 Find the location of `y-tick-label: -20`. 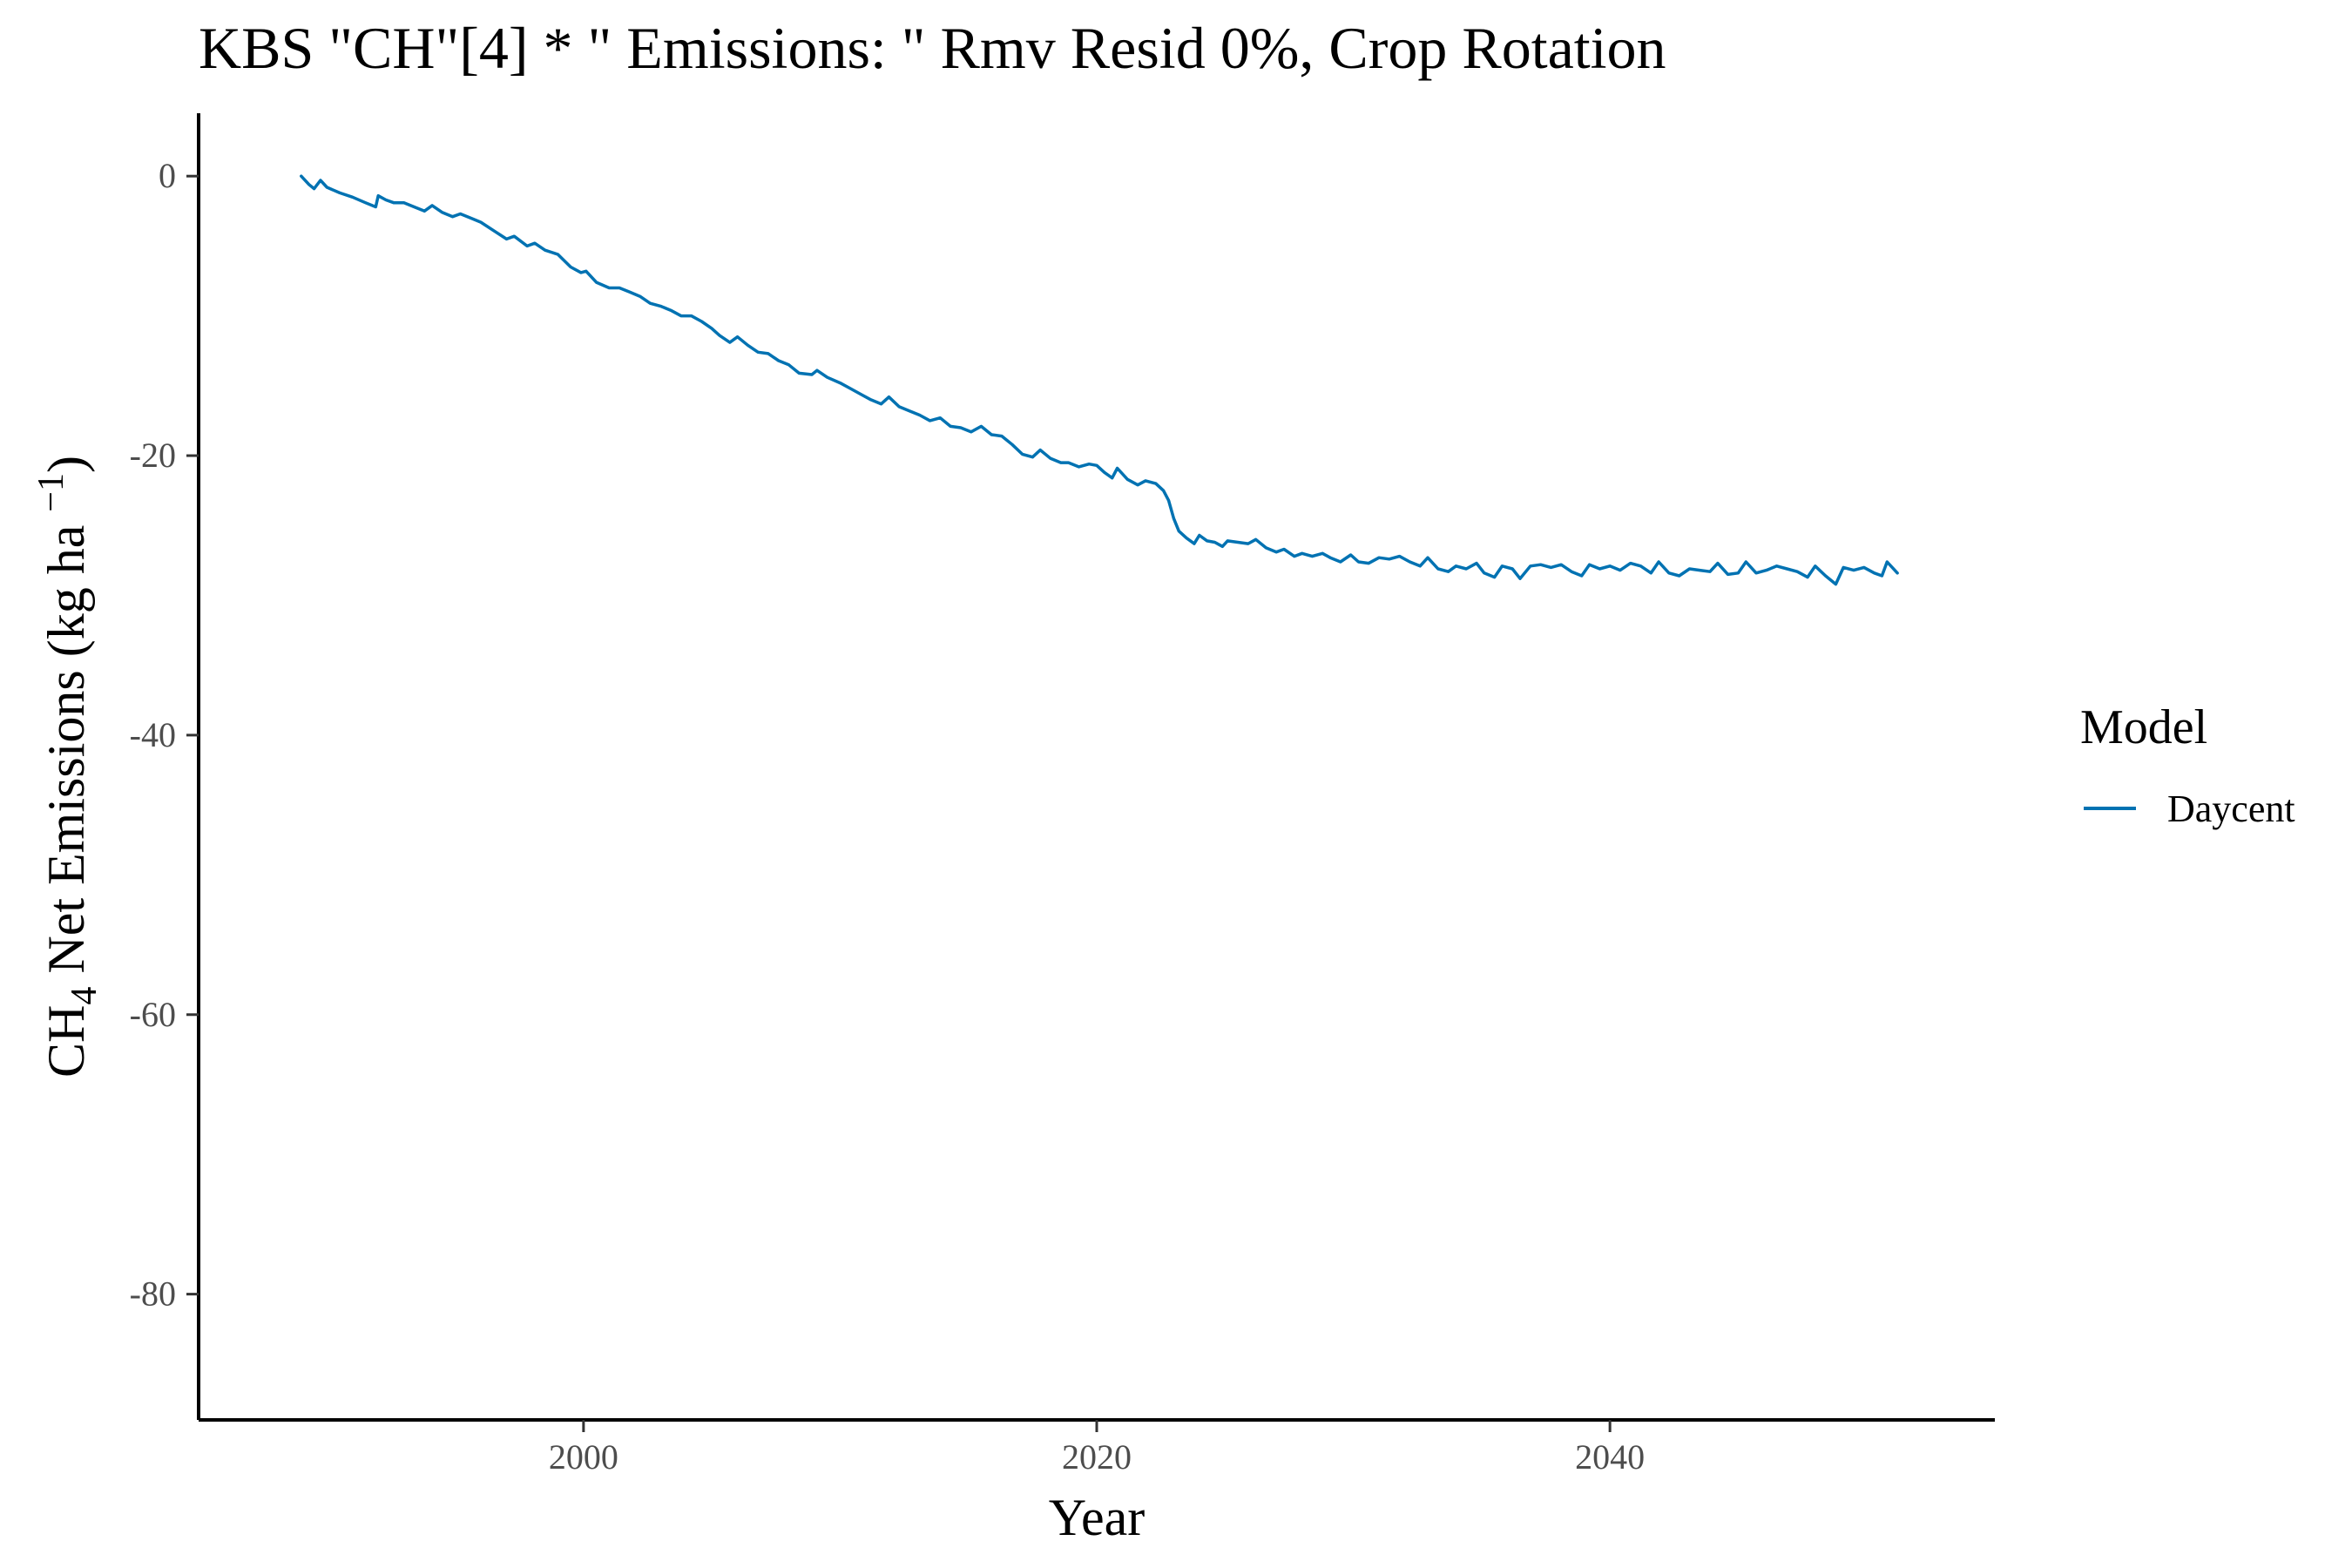

y-tick-label: -20 is located at coordinates (153, 455).